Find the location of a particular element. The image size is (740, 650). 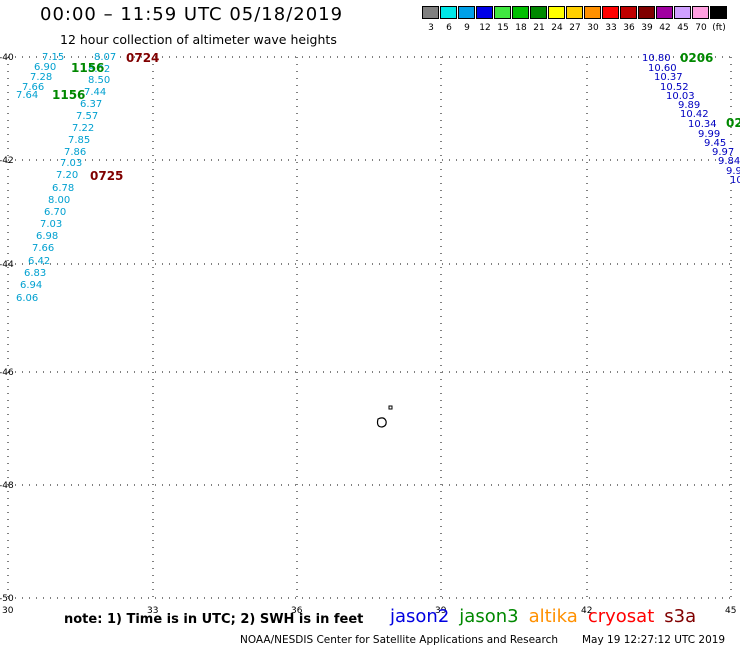

pass-time-0724: 0724 is located at coordinates (142, 58).